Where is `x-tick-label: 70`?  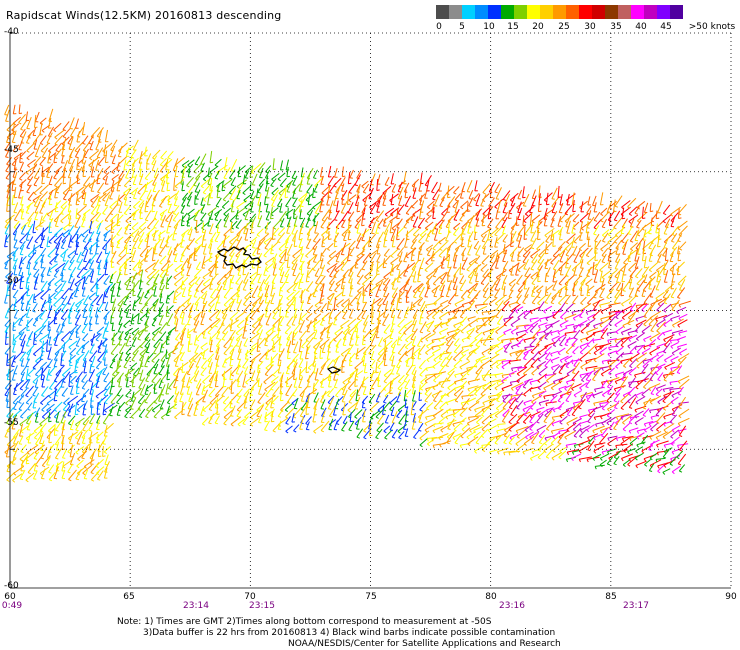 x-tick-label: 70 is located at coordinates (250, 597).